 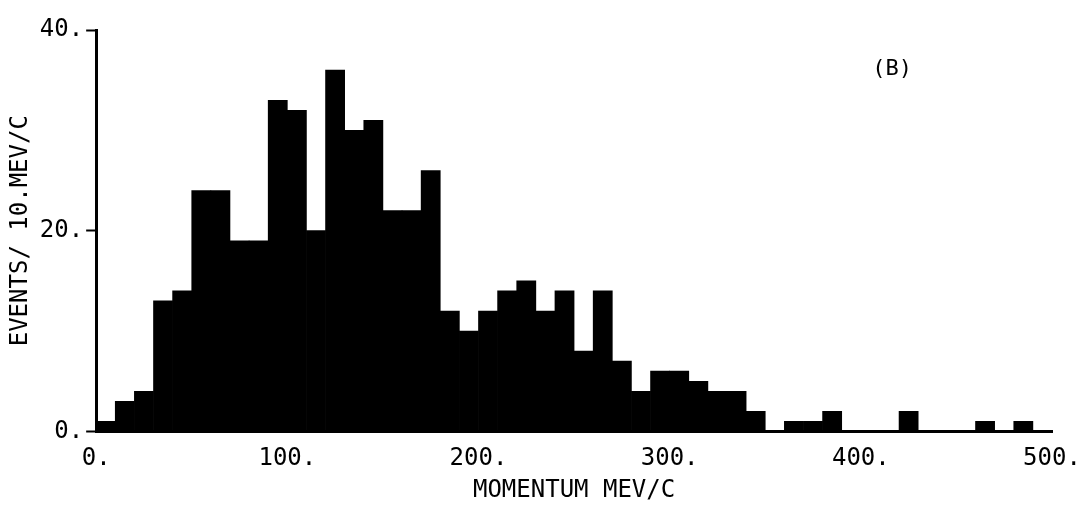 I want to click on x-tick-label: 0., so click(x=96, y=457).